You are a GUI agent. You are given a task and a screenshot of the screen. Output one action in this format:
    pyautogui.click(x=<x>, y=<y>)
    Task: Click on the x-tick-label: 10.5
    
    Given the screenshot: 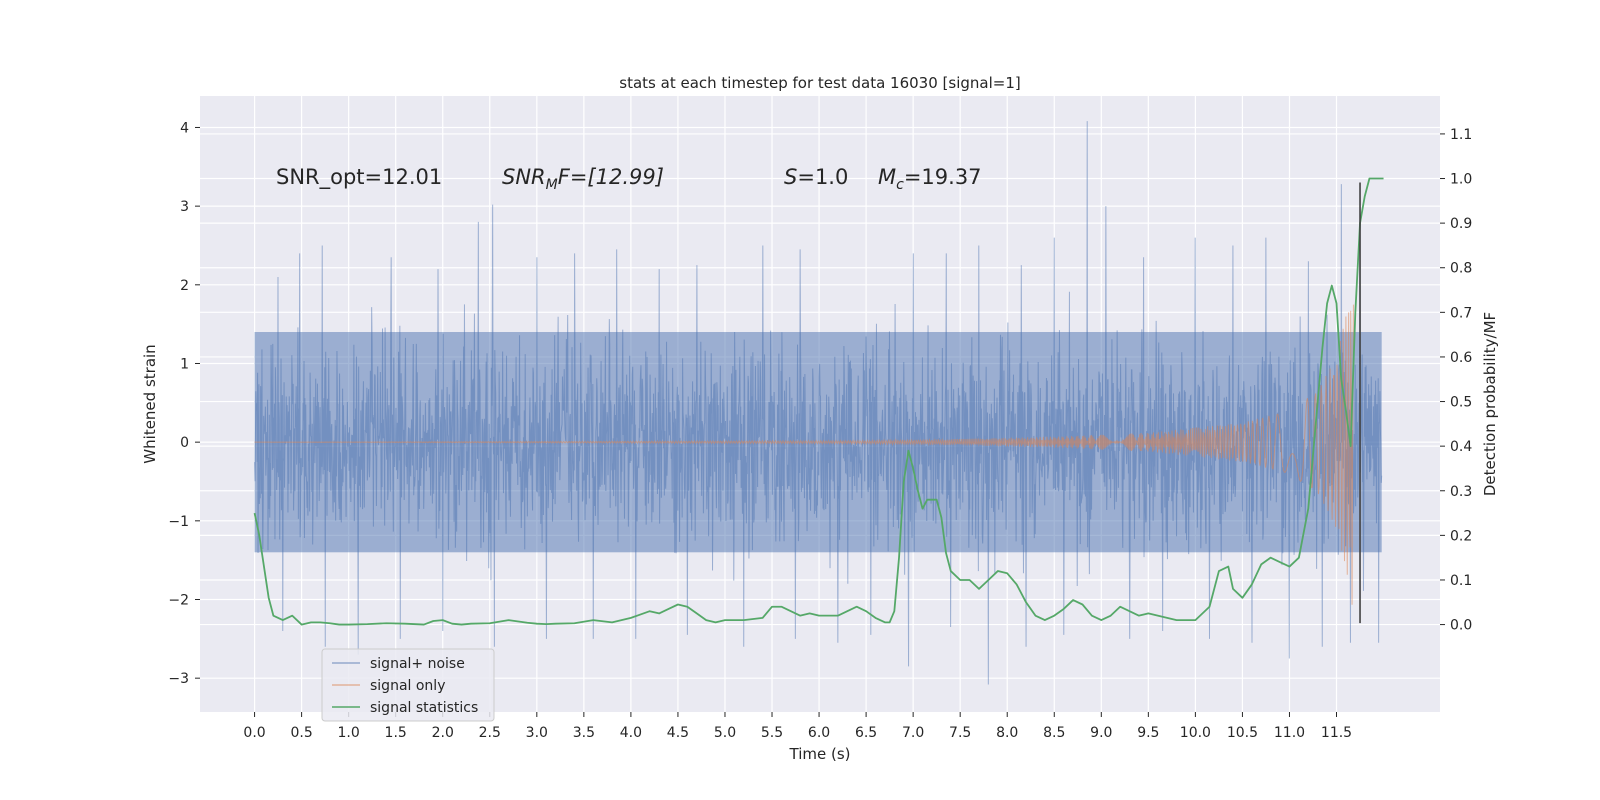 What is the action you would take?
    pyautogui.click(x=1242, y=733)
    